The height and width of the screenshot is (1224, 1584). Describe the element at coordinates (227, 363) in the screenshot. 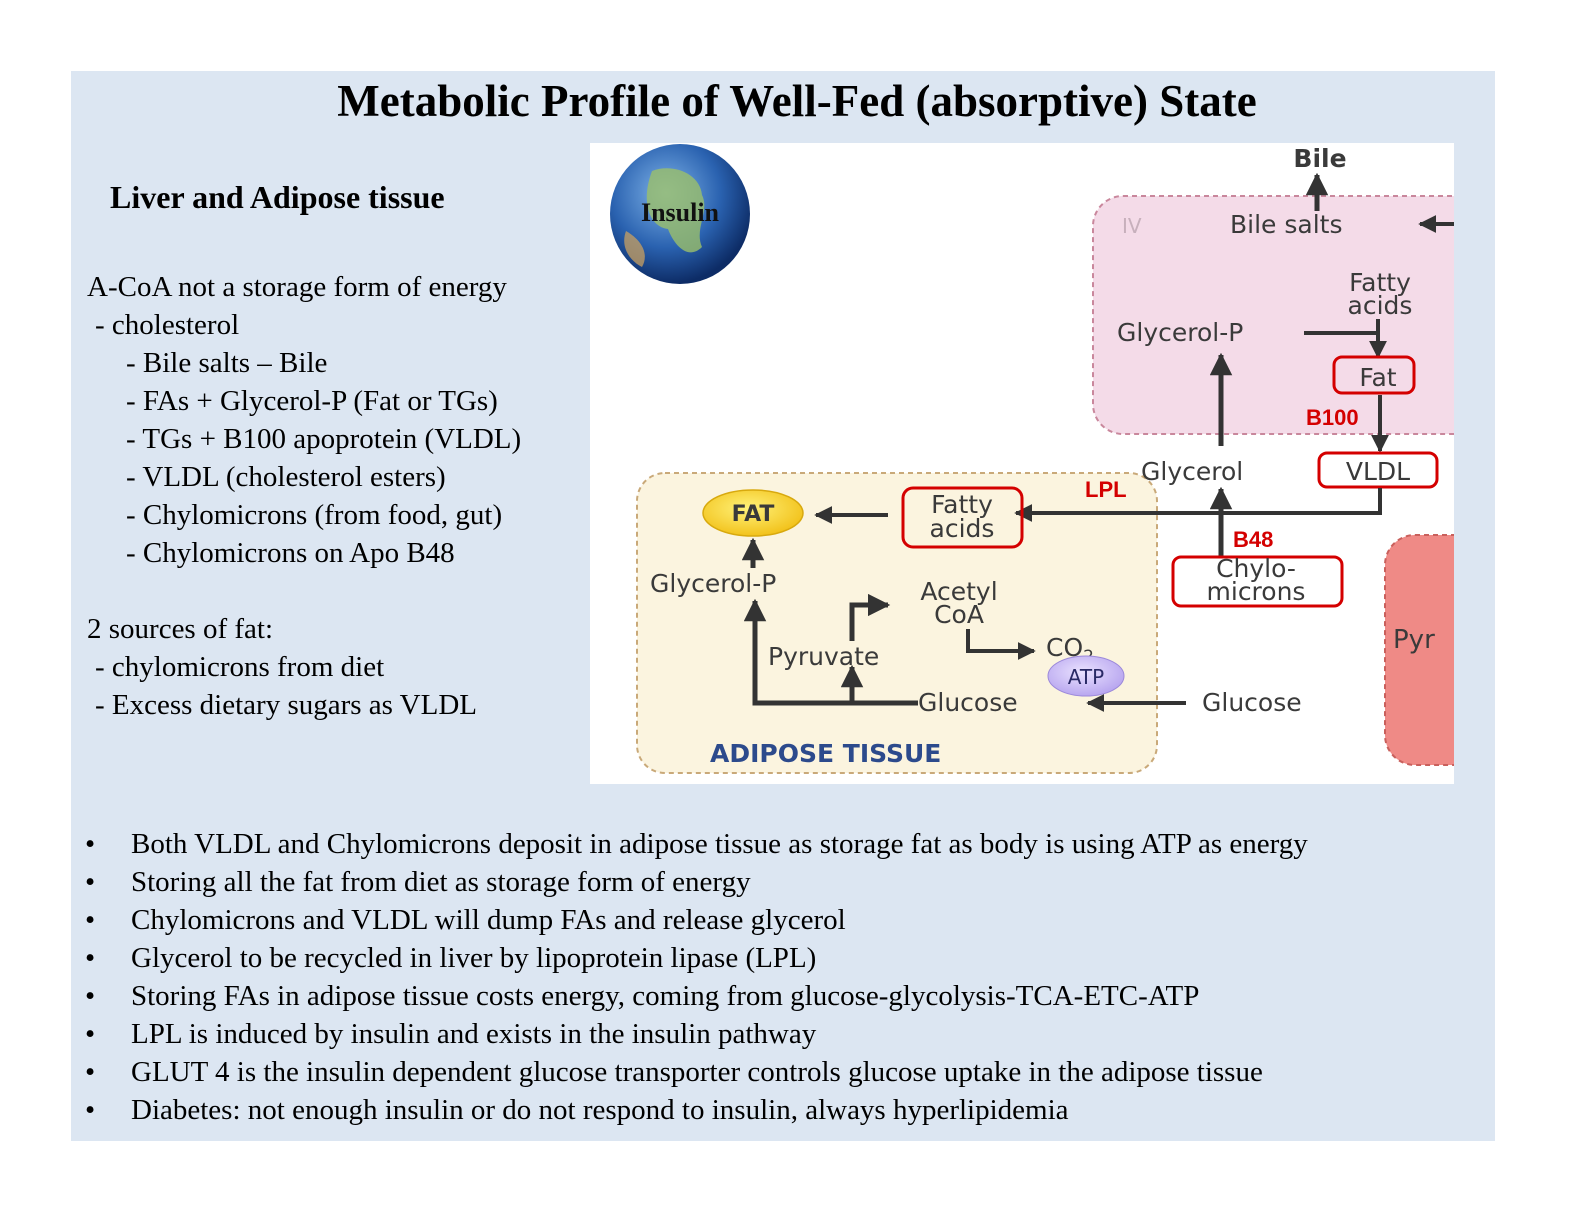

I see `note-line: - Bile salts – Bile` at that location.